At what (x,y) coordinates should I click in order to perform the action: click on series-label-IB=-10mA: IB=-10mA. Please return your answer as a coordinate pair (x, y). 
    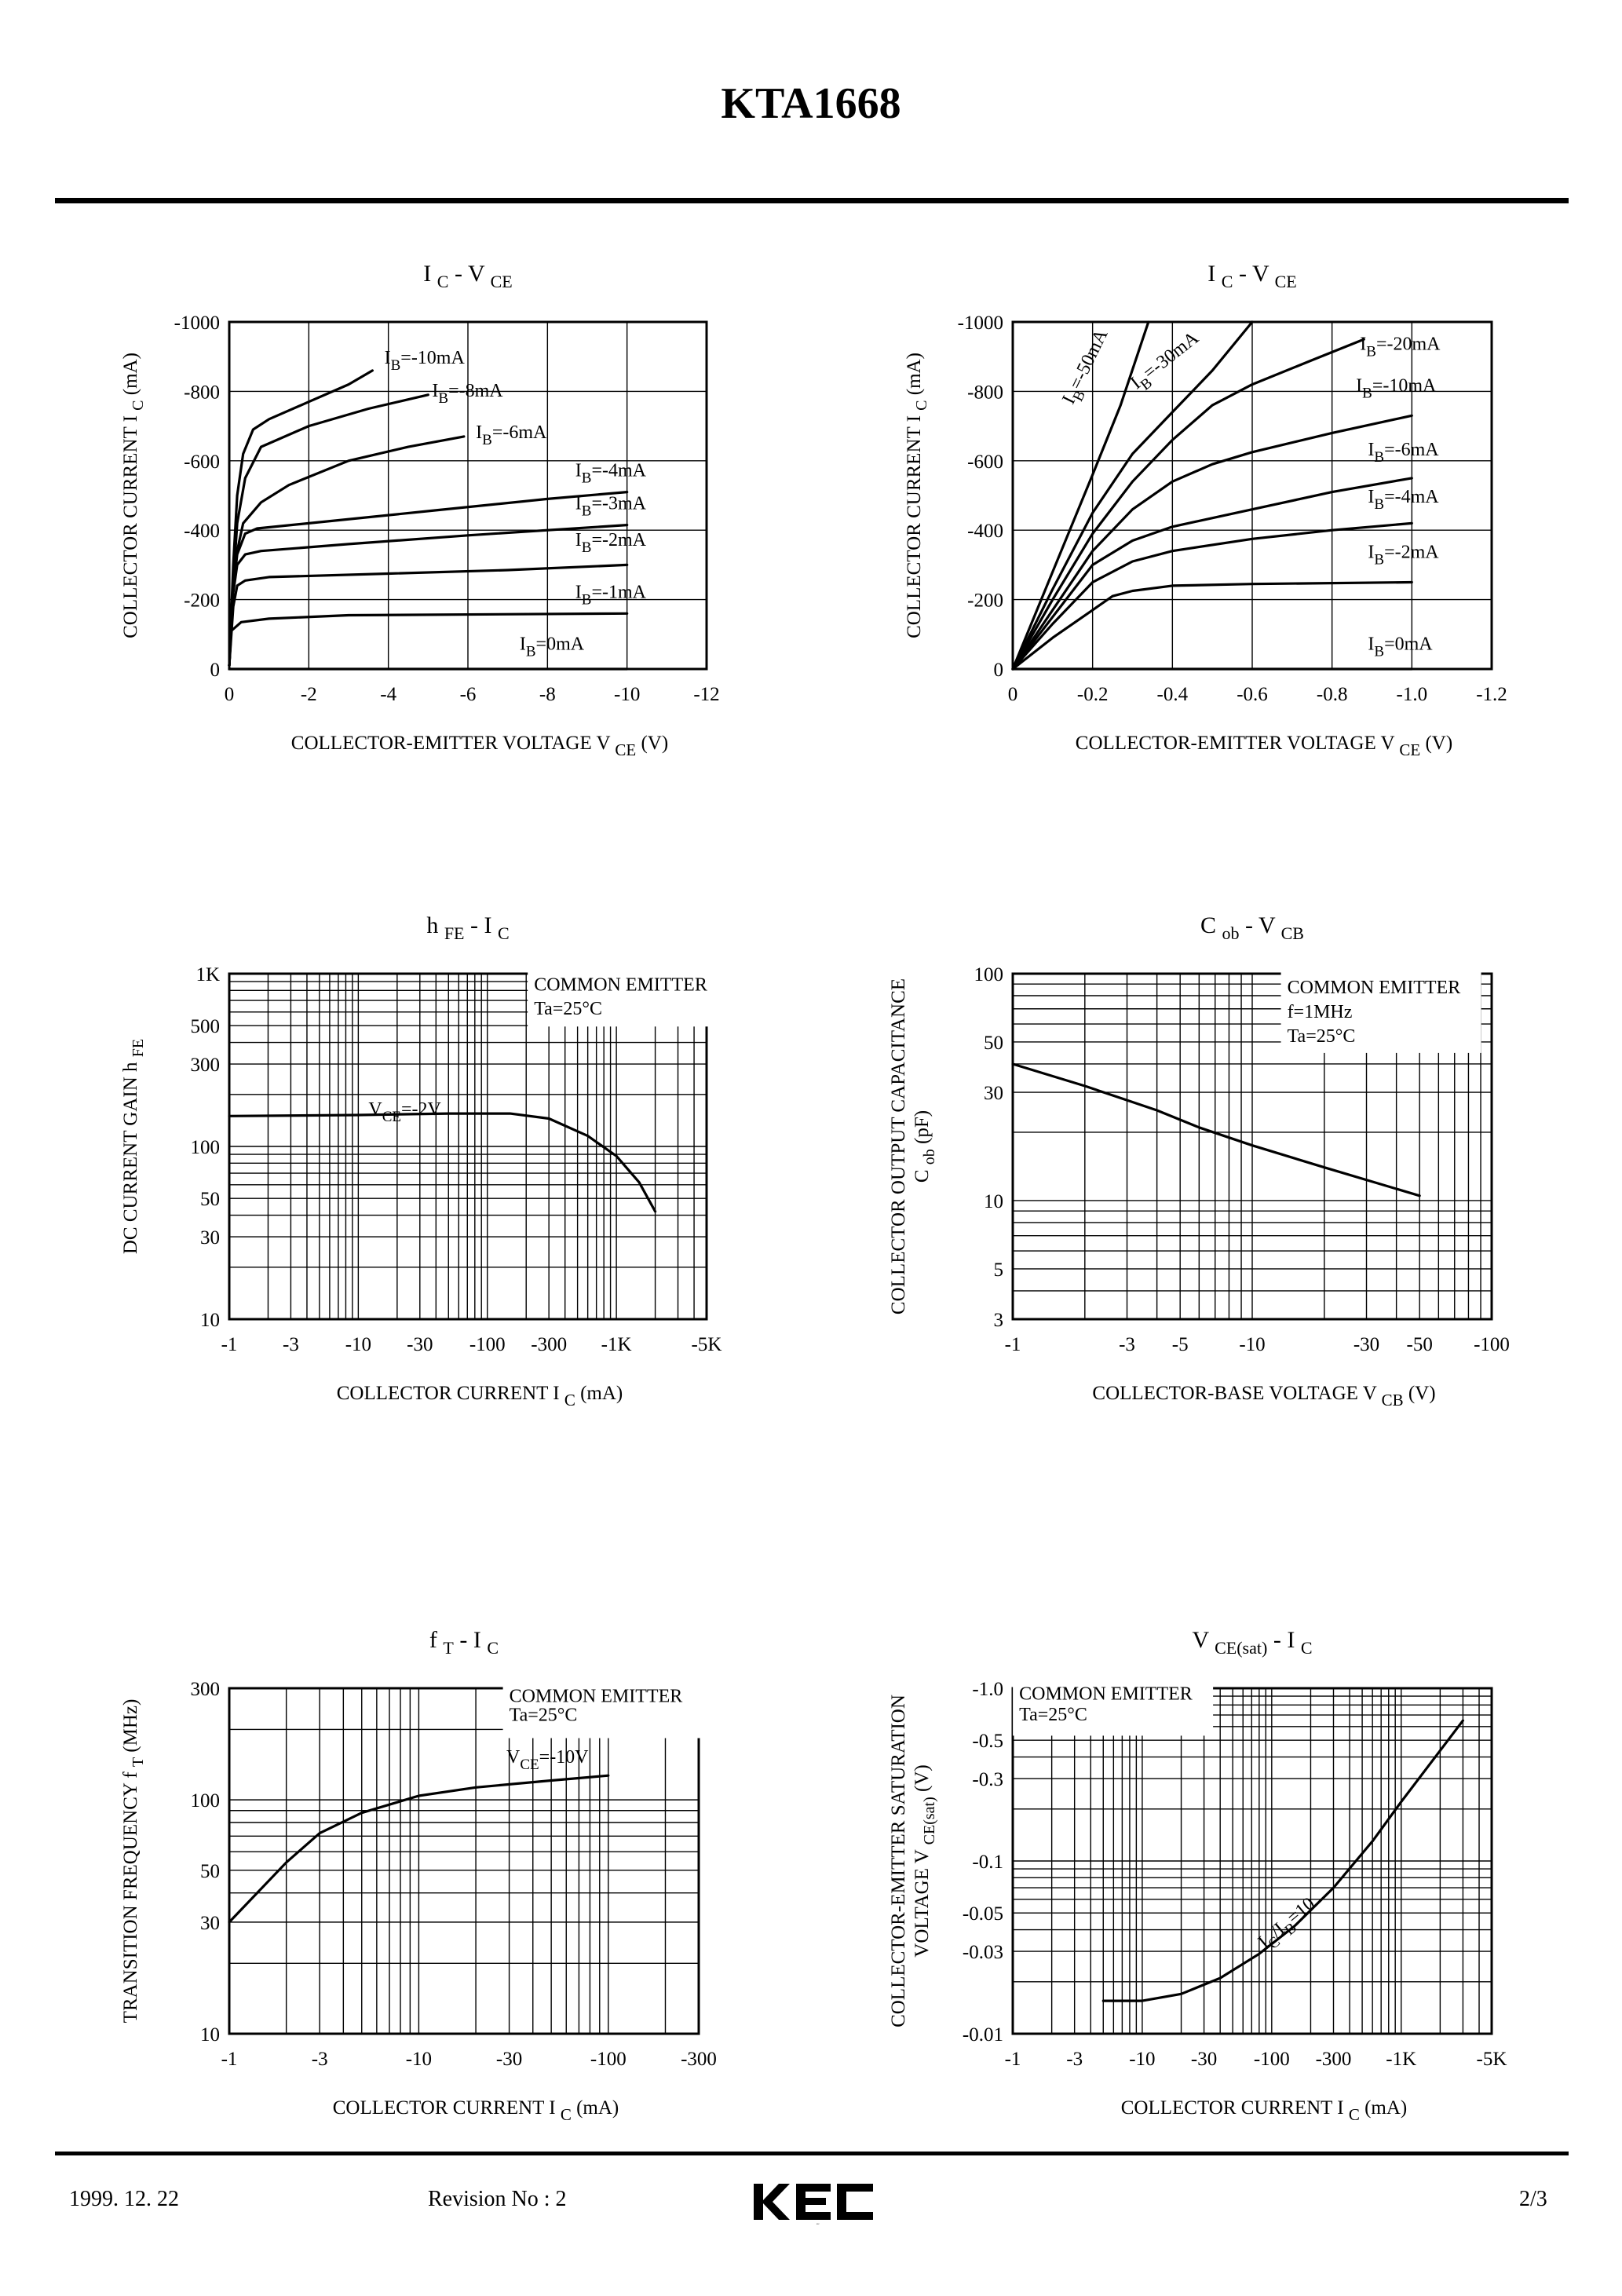
    Looking at the image, I should click on (1396, 388).